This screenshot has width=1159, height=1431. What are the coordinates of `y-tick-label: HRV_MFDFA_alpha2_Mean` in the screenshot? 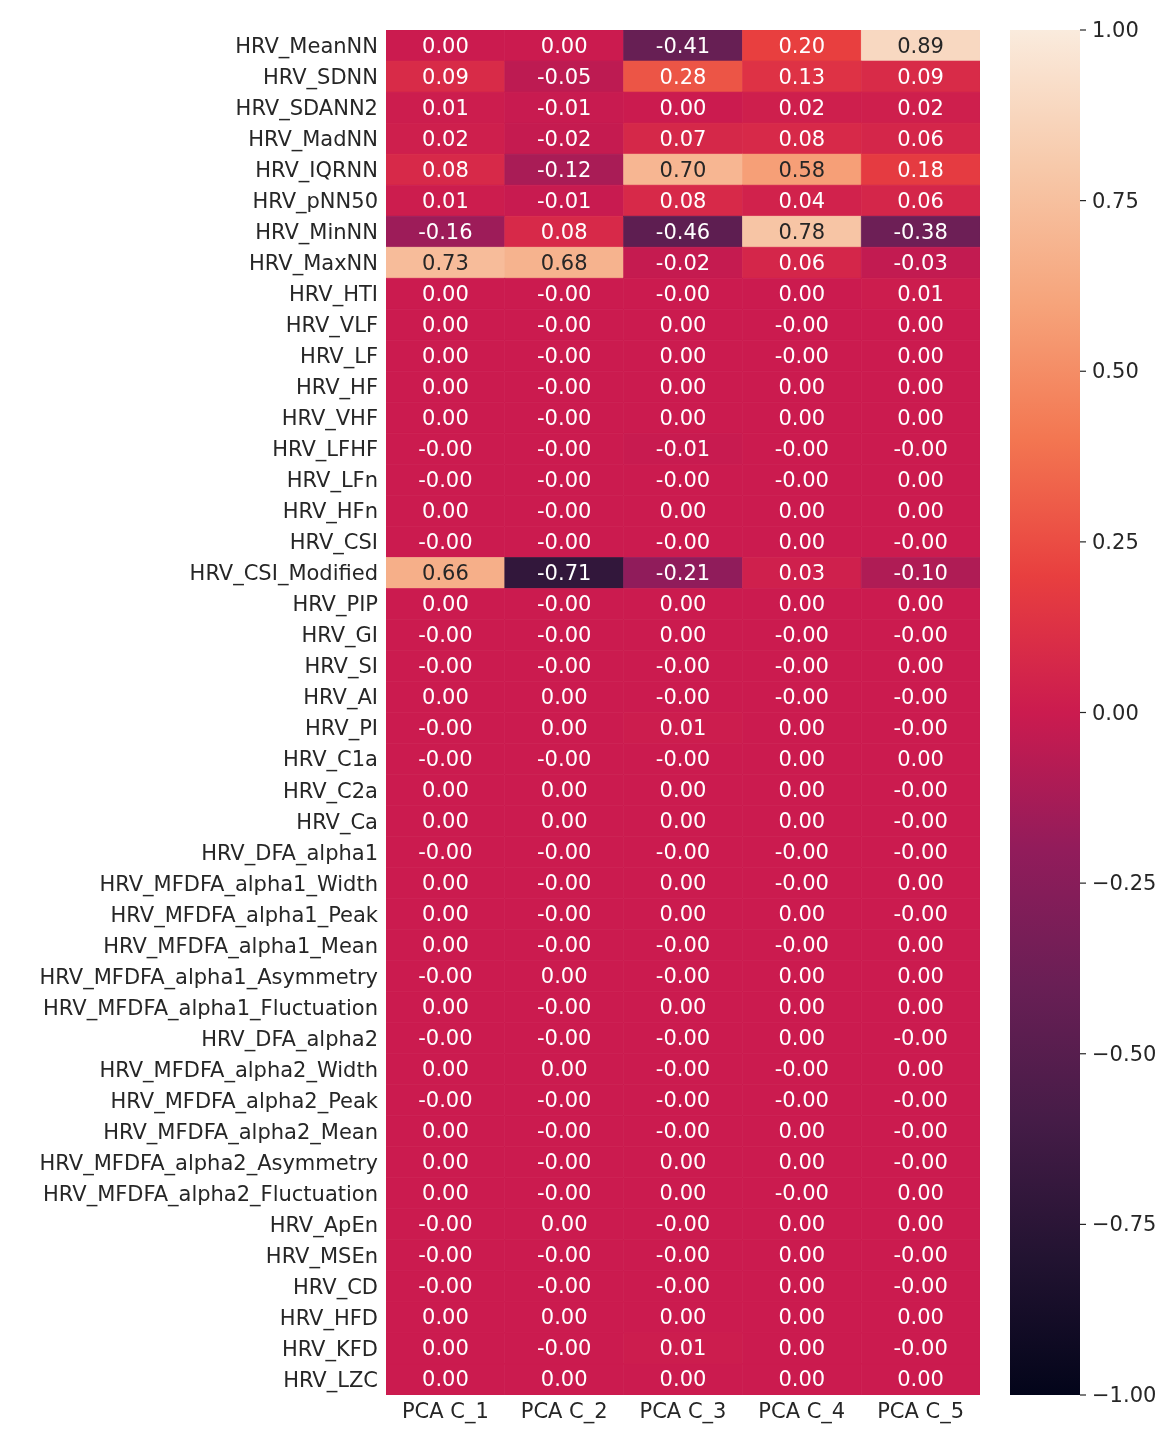 It's located at (240, 1132).